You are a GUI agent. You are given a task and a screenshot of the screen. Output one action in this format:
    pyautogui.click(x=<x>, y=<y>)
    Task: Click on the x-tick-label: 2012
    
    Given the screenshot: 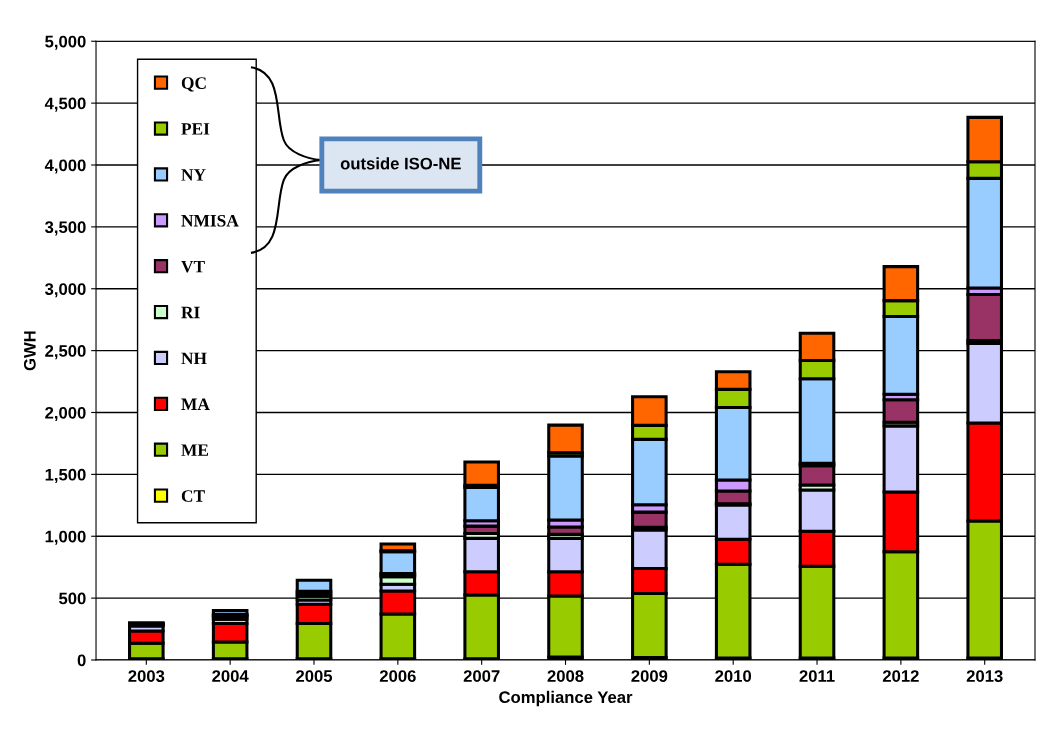 What is the action you would take?
    pyautogui.click(x=900, y=676)
    